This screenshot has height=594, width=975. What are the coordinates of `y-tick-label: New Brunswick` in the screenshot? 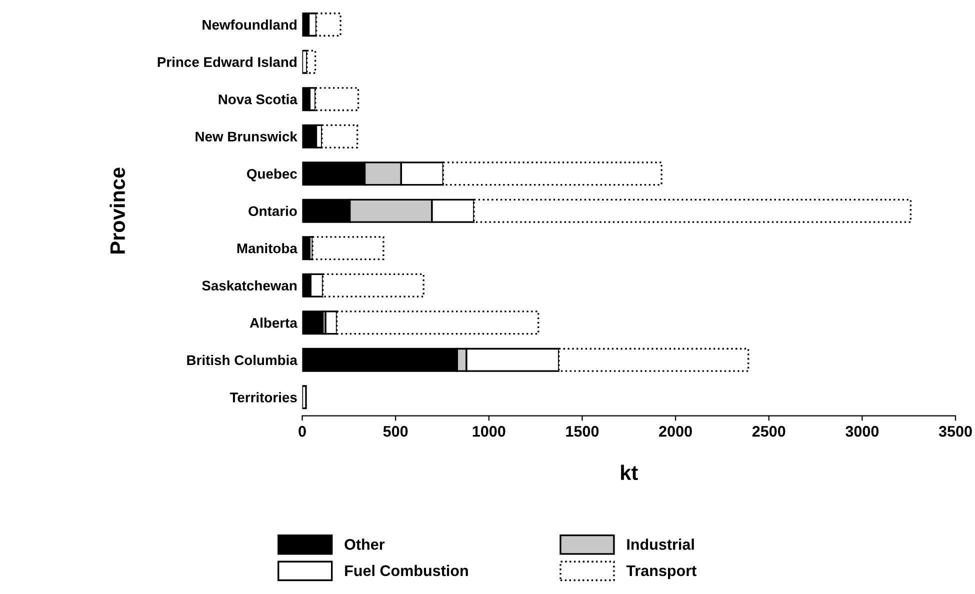 It's located at (247, 136).